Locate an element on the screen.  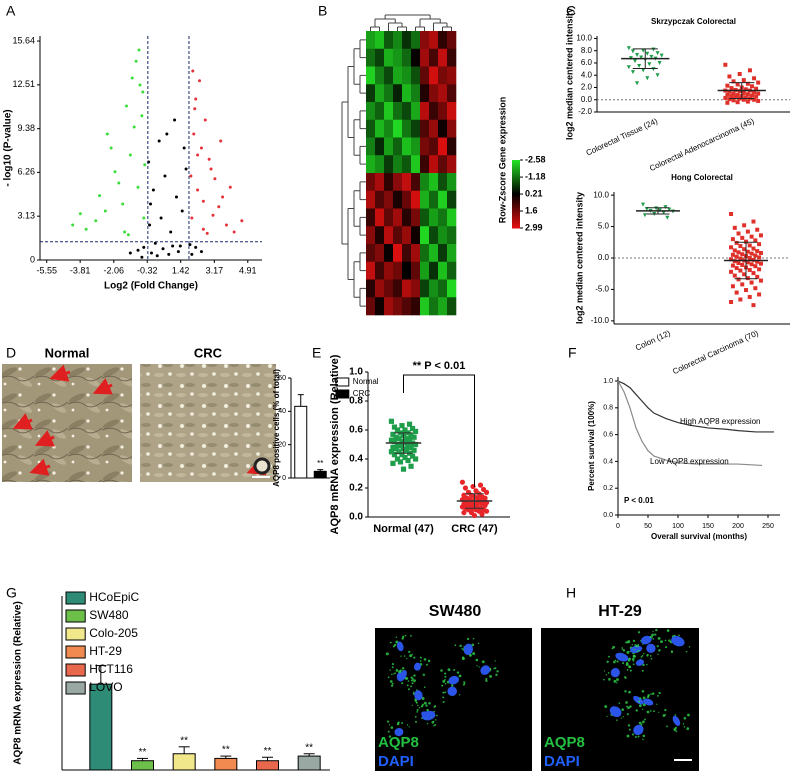
legend-swatch is located at coordinates (75, 634).